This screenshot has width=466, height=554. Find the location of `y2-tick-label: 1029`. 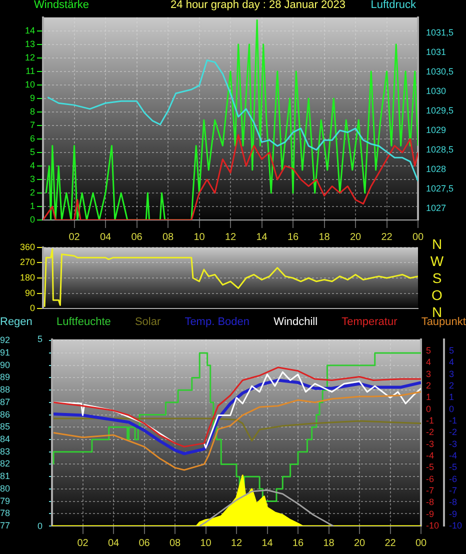

y2-tick-label: 1029 is located at coordinates (436, 129).